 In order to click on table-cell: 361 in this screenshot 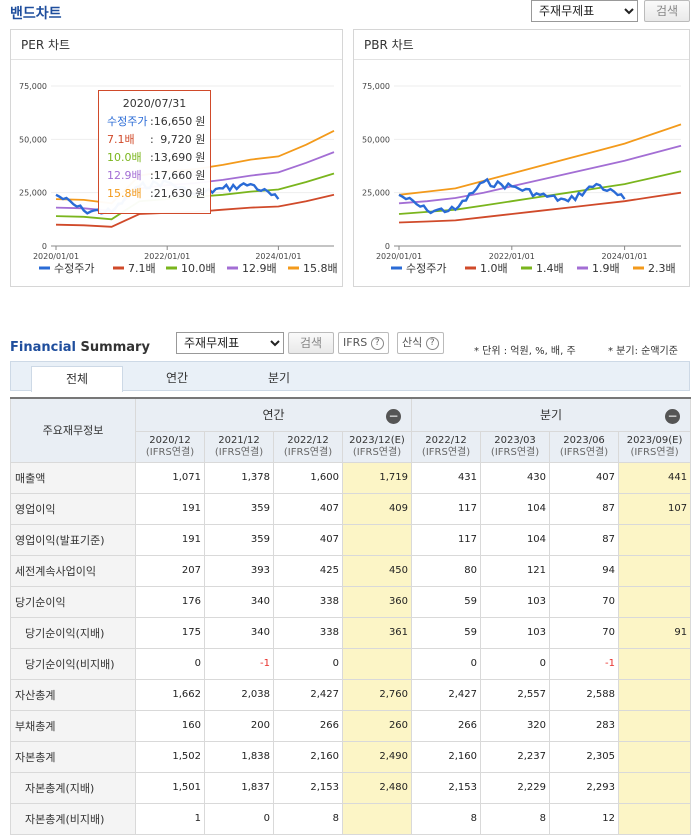, I will do `click(377, 632)`.